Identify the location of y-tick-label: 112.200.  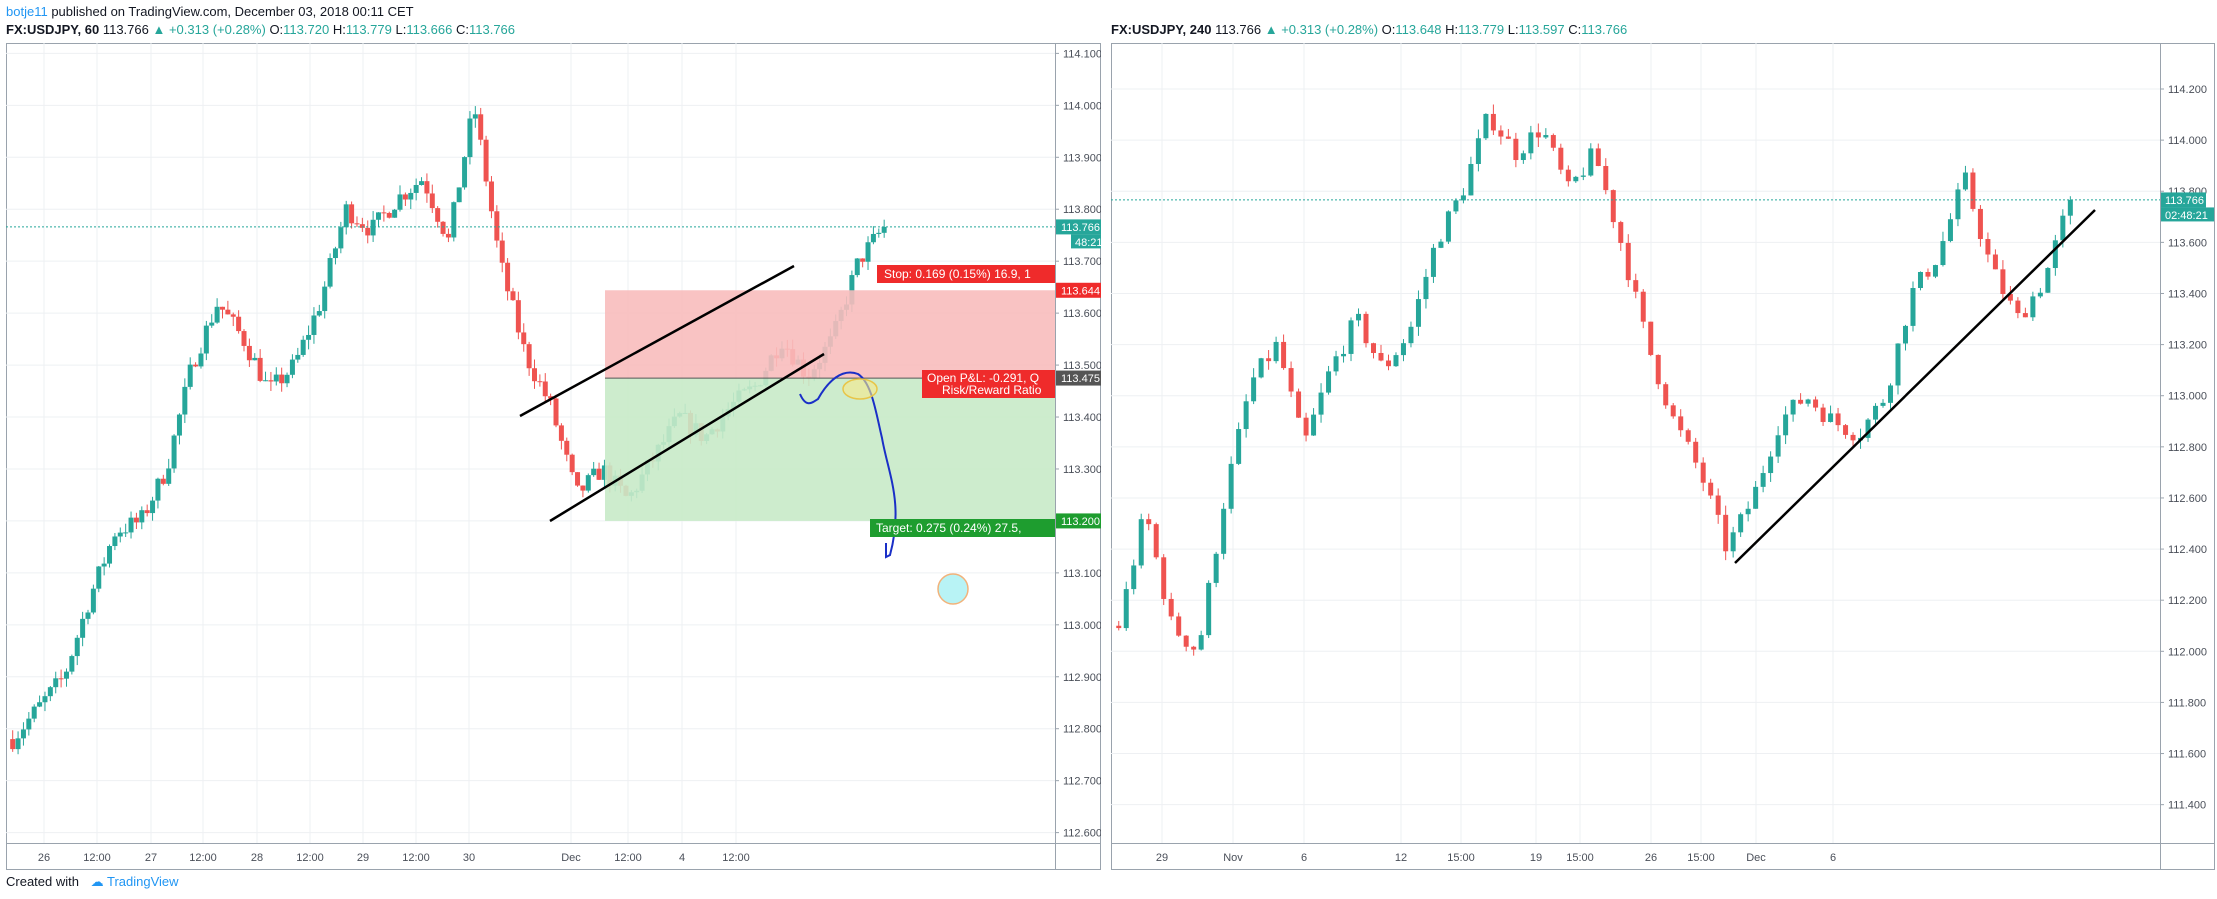
(2187, 601).